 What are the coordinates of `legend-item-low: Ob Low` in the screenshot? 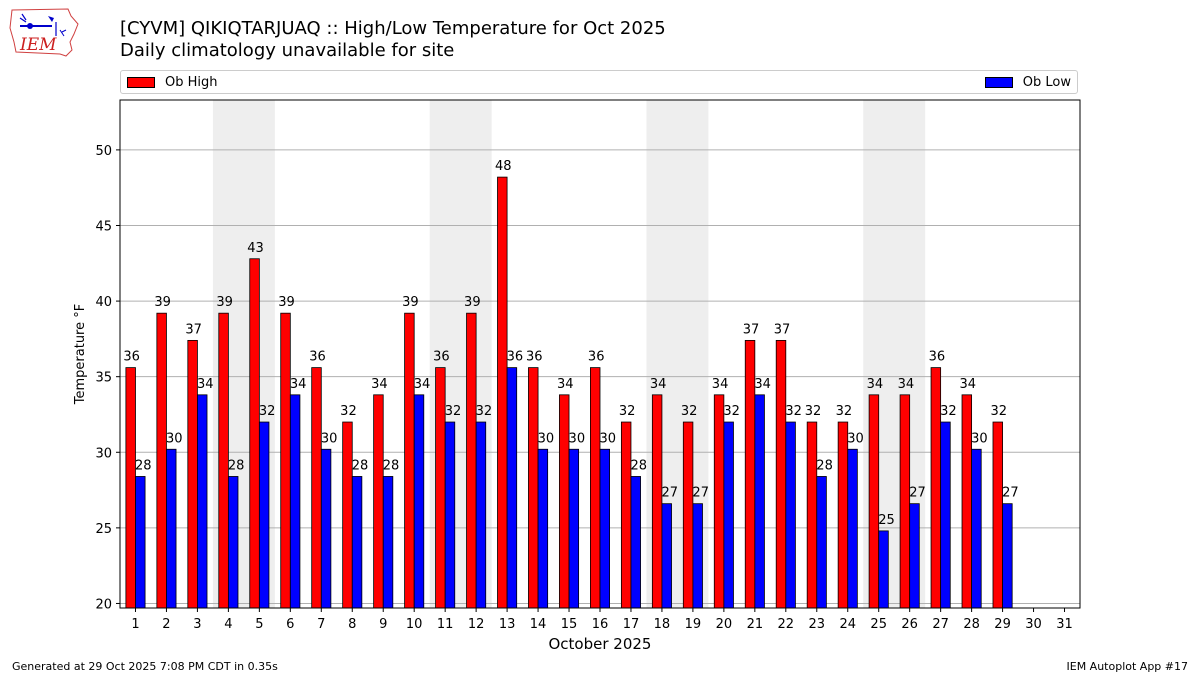 It's located at (1027, 82).